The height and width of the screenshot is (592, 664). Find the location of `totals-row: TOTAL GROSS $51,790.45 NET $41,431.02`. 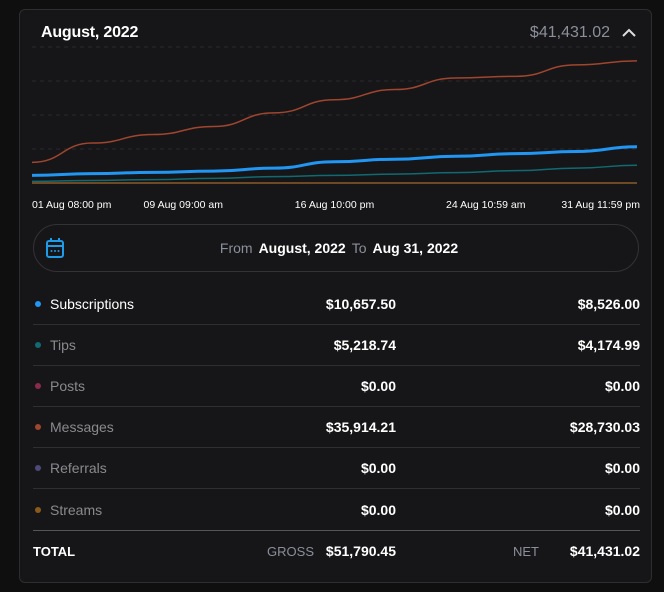

totals-row: TOTAL GROSS $51,790.45 NET $41,431.02 is located at coordinates (336, 550).